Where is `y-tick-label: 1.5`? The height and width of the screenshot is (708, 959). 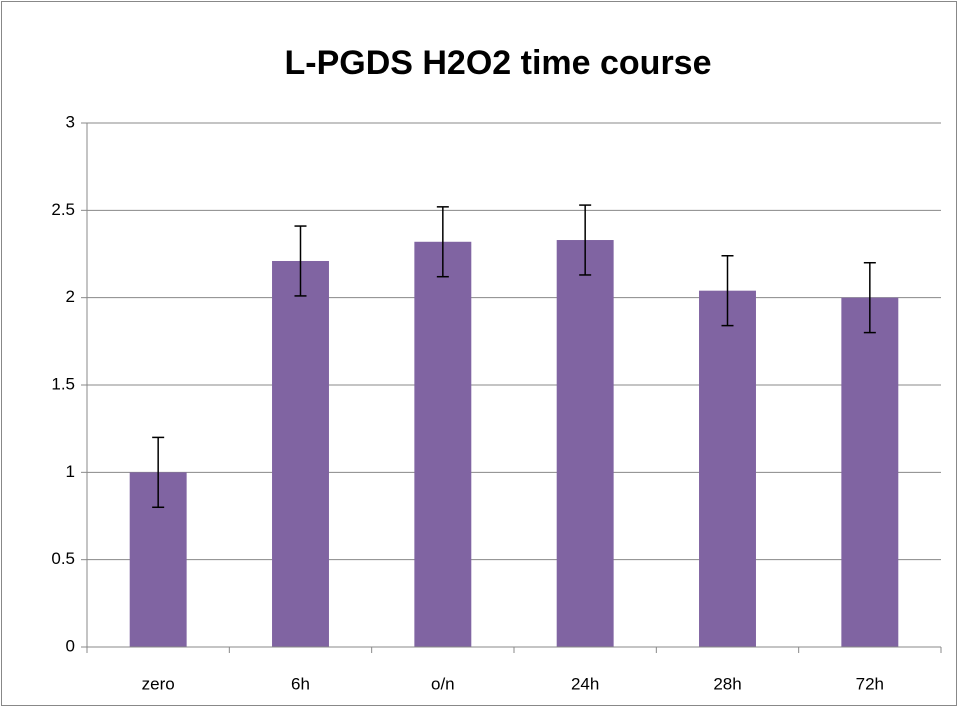 y-tick-label: 1.5 is located at coordinates (63, 383).